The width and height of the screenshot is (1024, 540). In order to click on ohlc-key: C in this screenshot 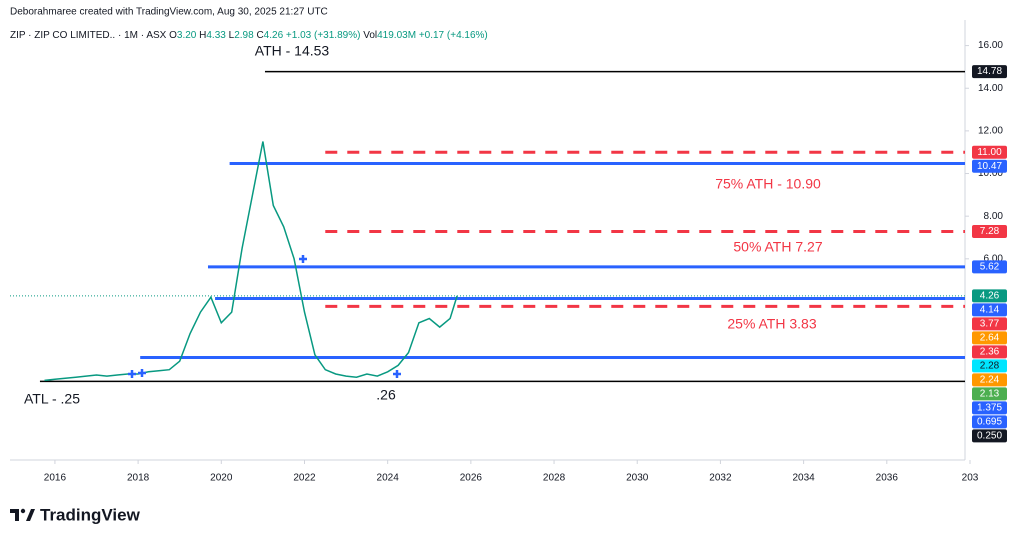, I will do `click(259, 35)`.